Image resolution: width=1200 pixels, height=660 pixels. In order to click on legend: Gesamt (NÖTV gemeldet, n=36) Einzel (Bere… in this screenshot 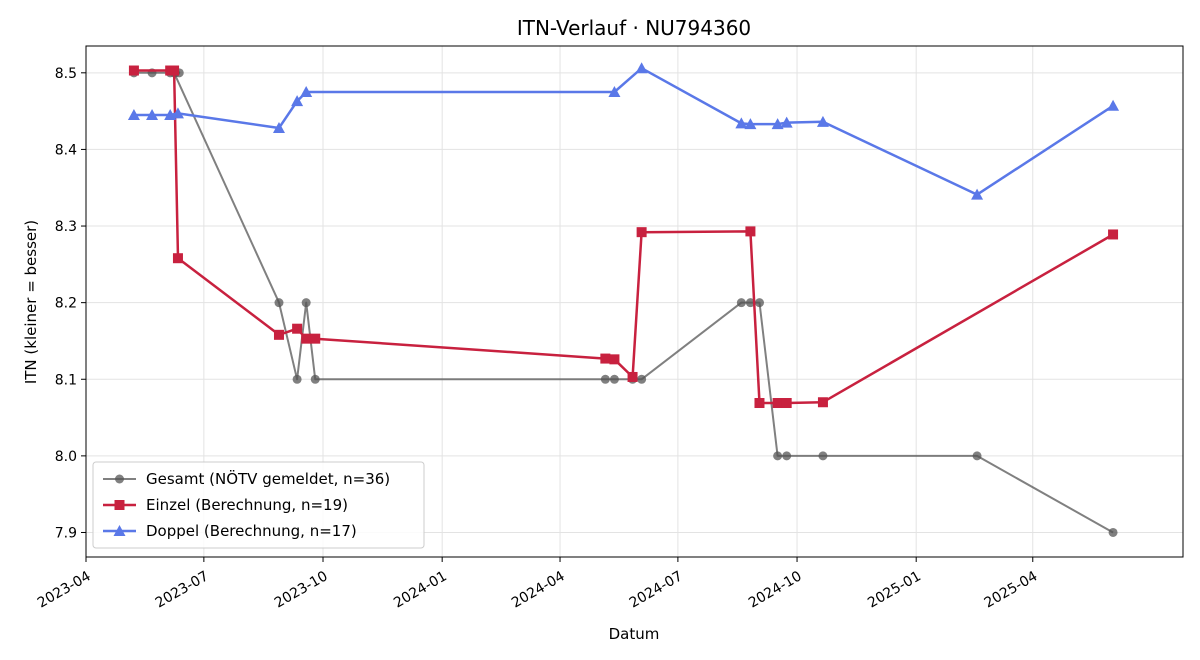, I will do `click(258, 505)`.